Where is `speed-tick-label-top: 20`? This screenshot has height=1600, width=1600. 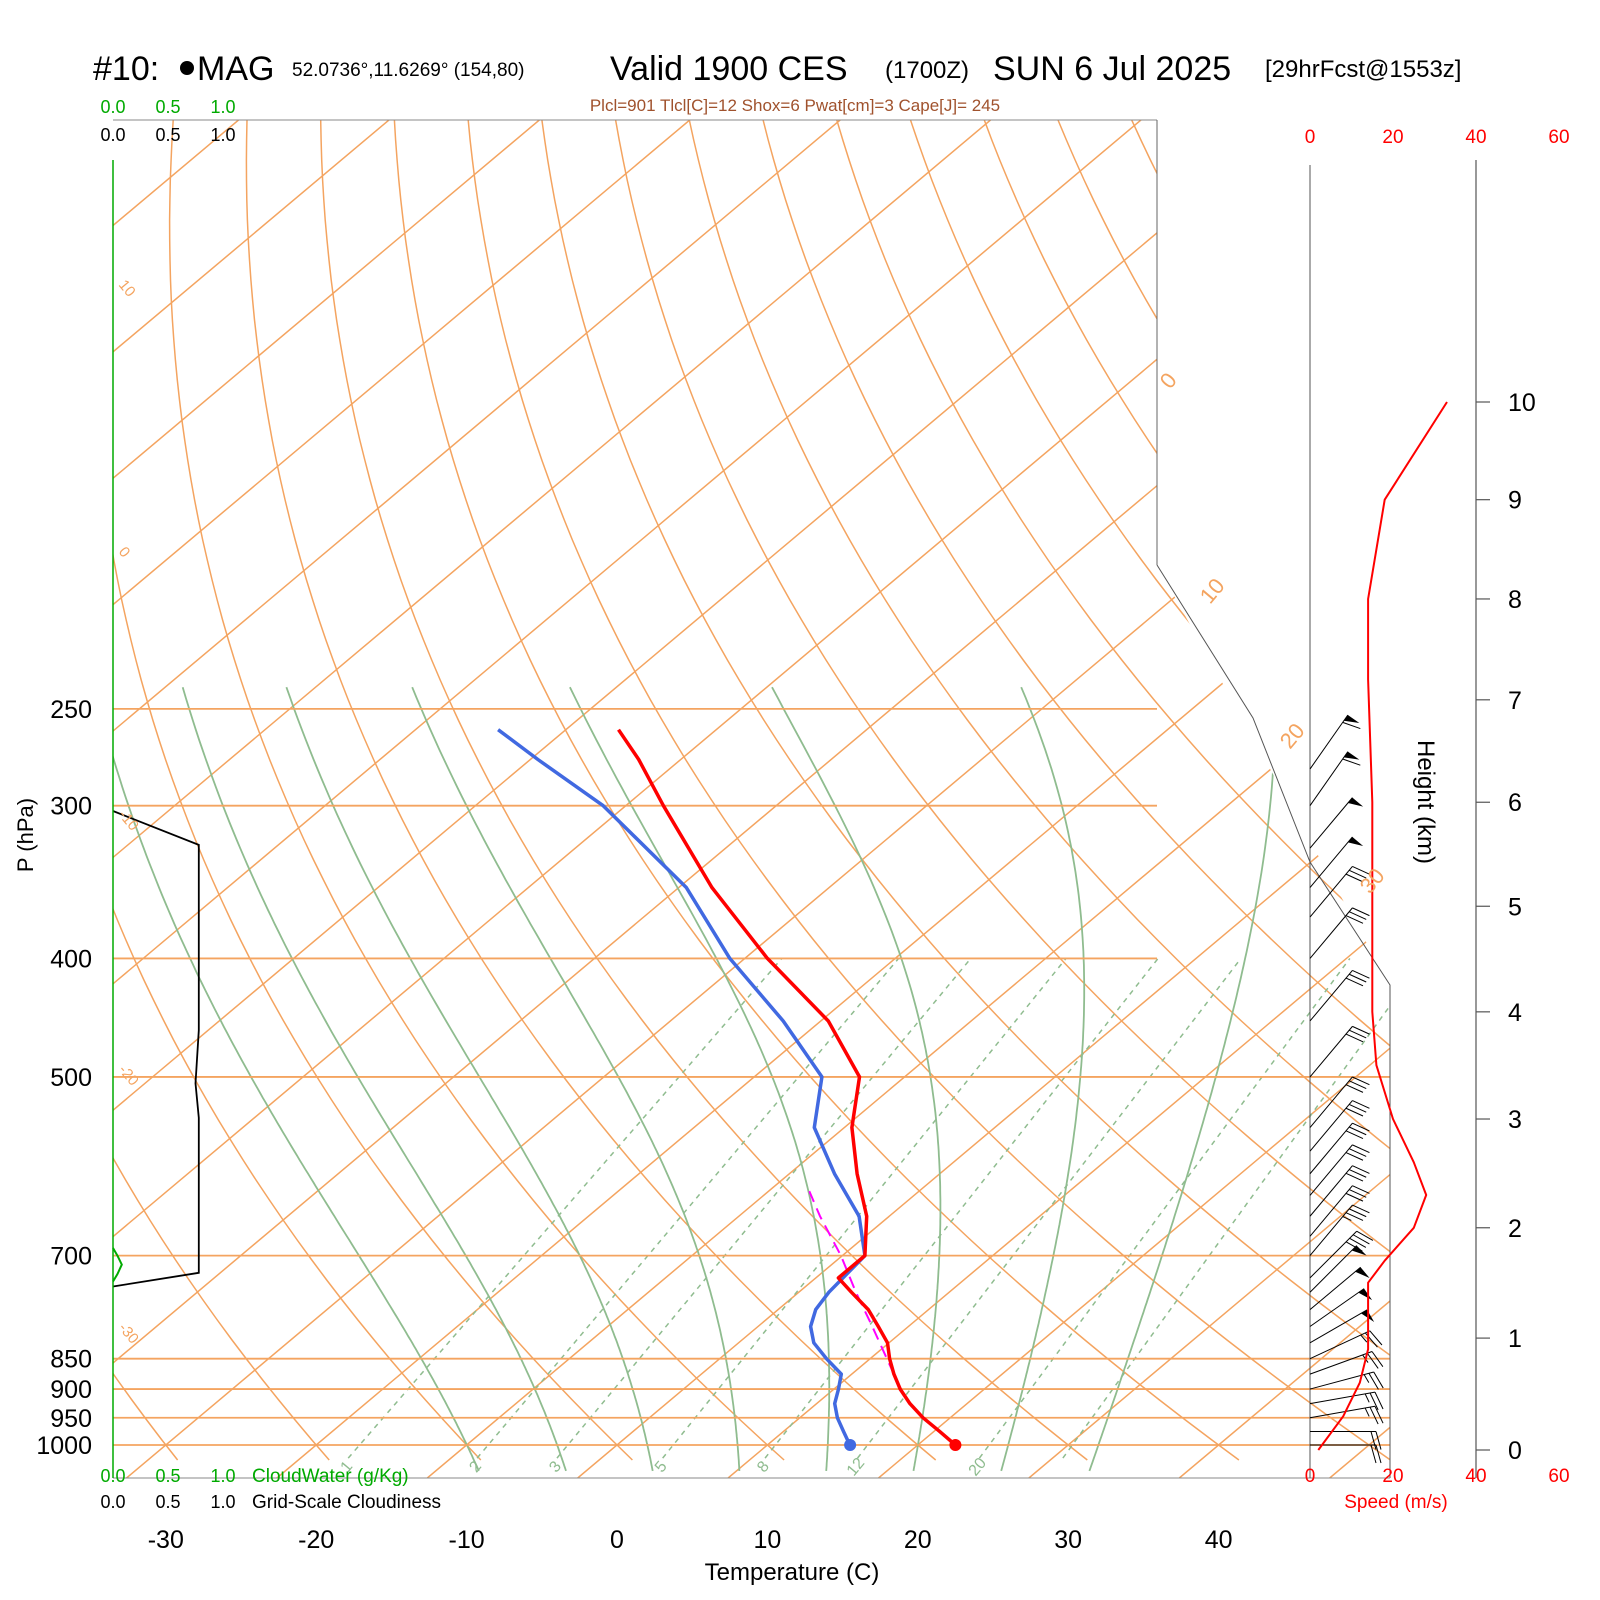
speed-tick-label-top: 20 is located at coordinates (1392, 137).